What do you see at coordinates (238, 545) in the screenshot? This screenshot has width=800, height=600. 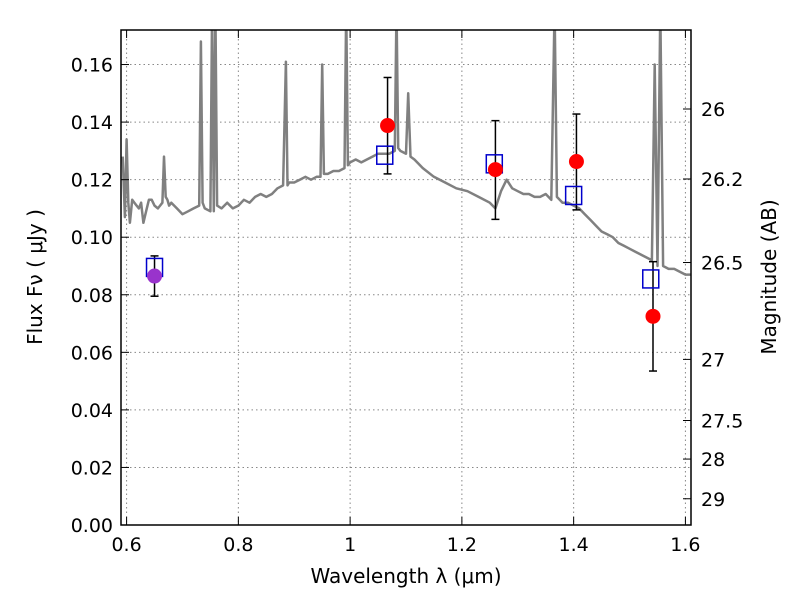 I see `x-tick-label: 0.8` at bounding box center [238, 545].